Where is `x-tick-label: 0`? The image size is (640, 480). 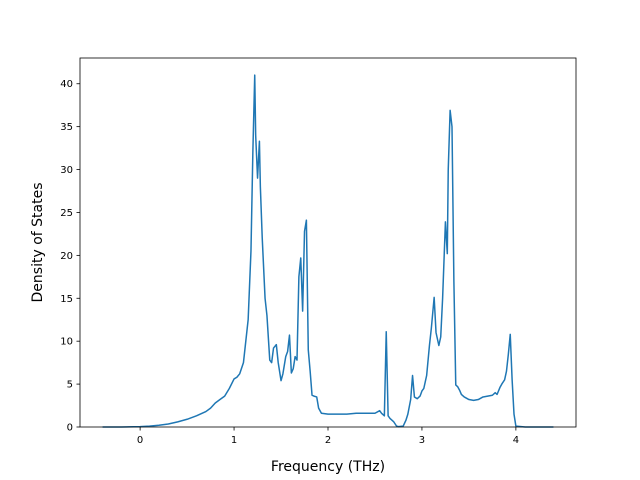 x-tick-label: 0 is located at coordinates (140, 440).